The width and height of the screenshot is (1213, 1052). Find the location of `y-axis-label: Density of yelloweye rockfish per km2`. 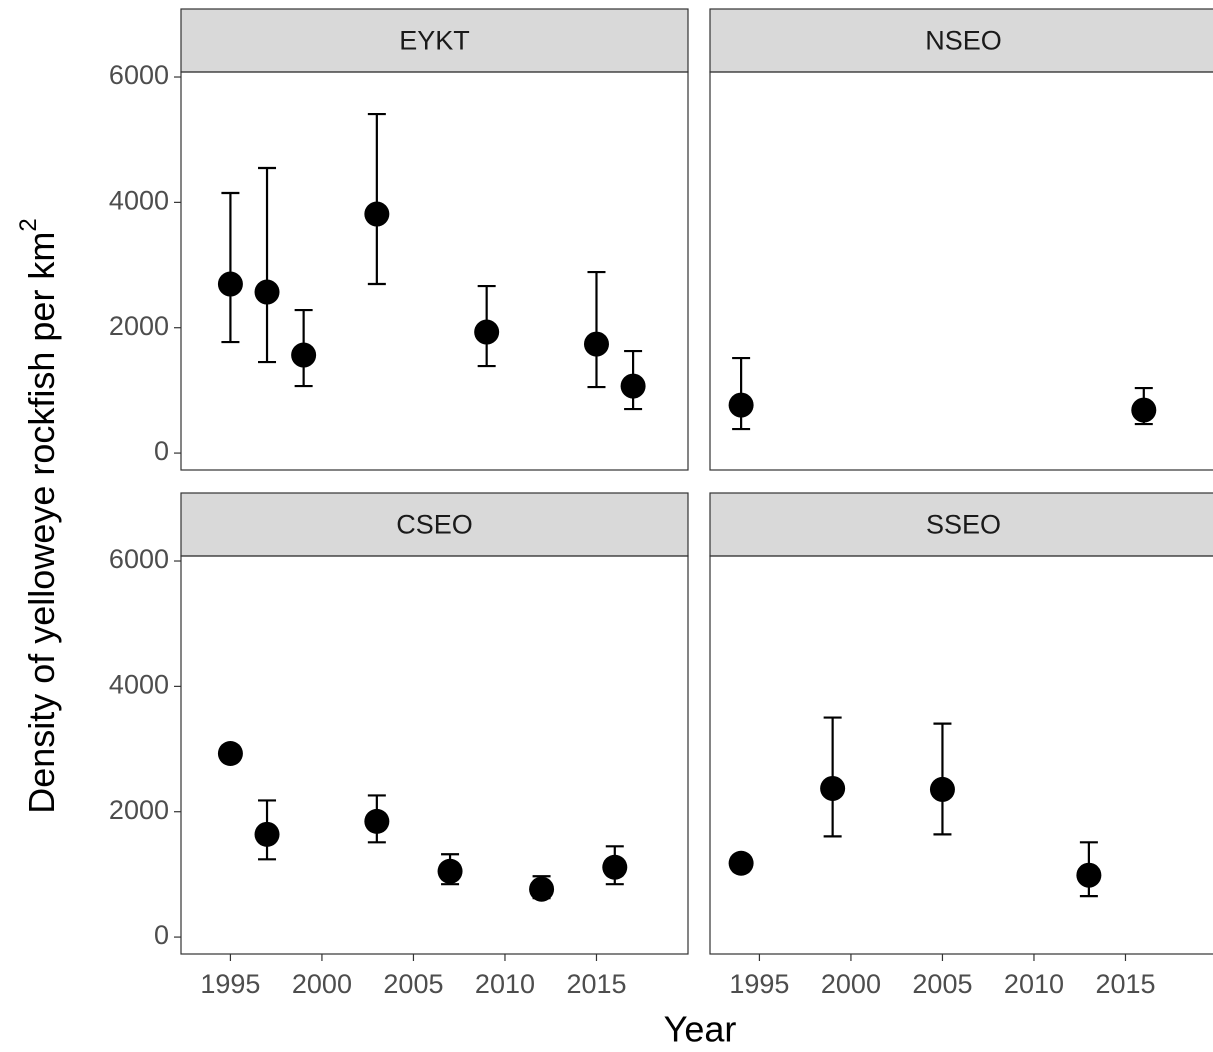

y-axis-label: Density of yelloweye rockfish per km2 is located at coordinates (38, 516).